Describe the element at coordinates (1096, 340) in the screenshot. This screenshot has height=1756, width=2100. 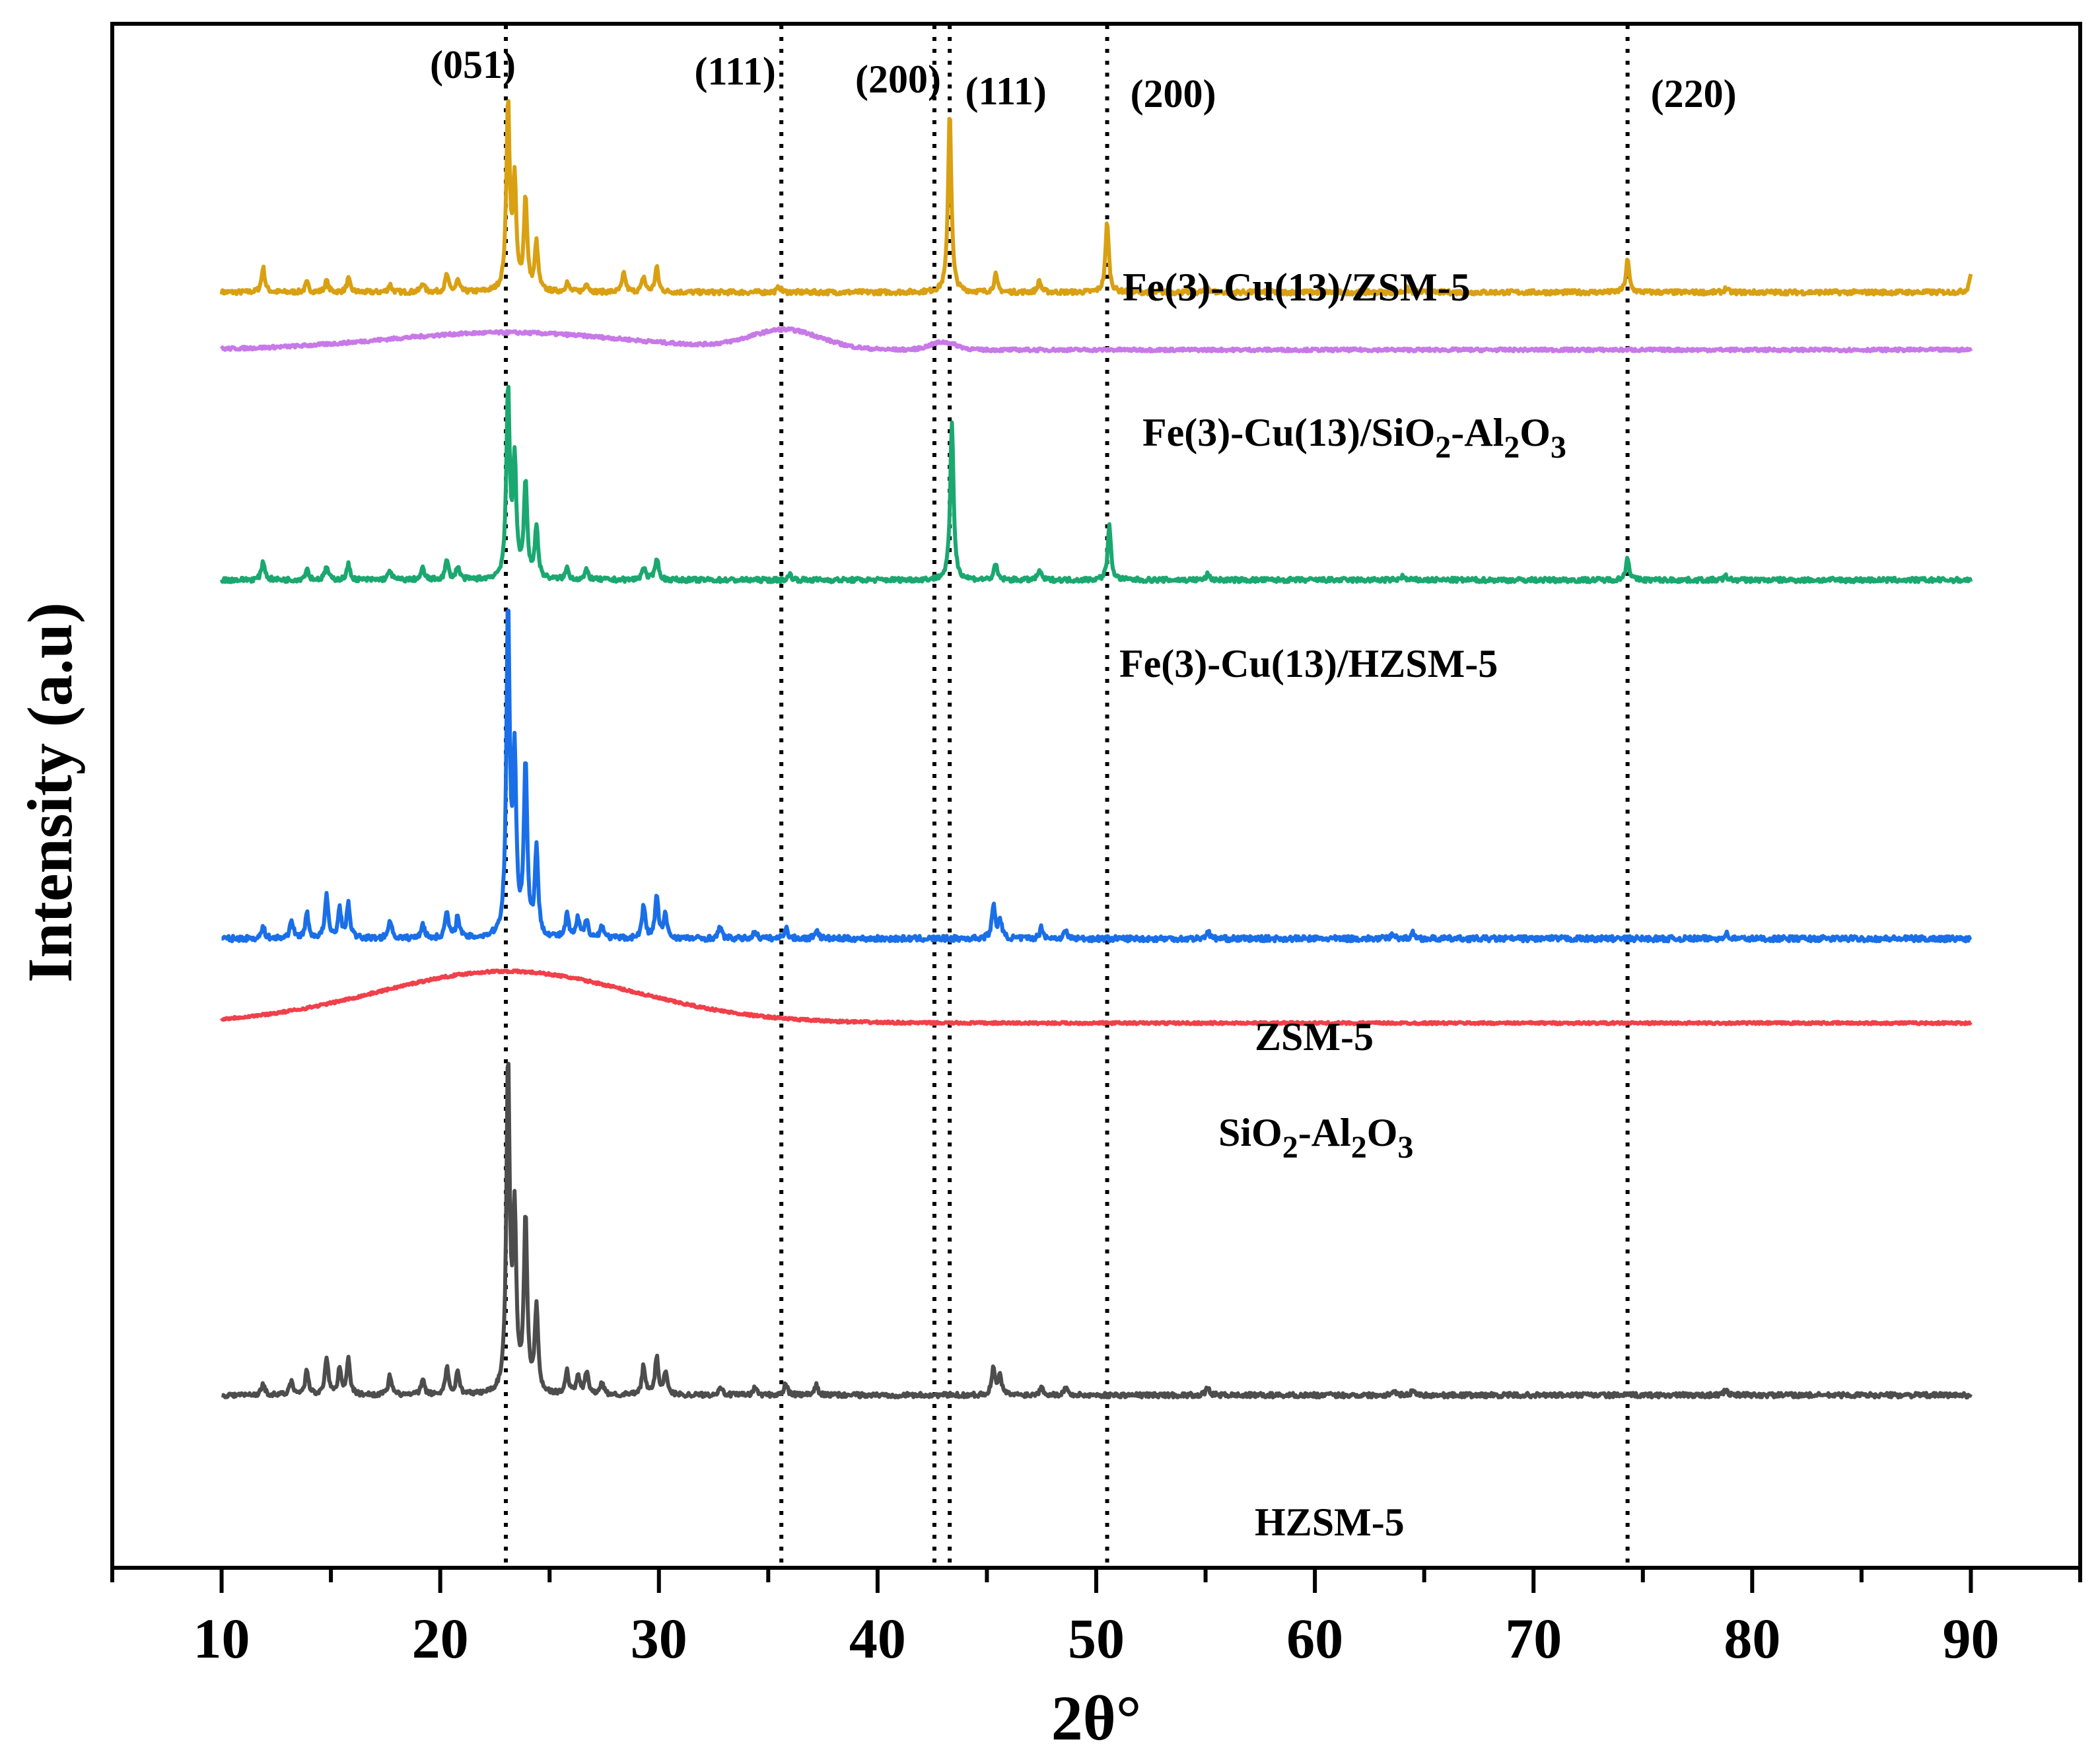
I see `series-line-fe-3-cu-13-sio2-al2o3` at that location.